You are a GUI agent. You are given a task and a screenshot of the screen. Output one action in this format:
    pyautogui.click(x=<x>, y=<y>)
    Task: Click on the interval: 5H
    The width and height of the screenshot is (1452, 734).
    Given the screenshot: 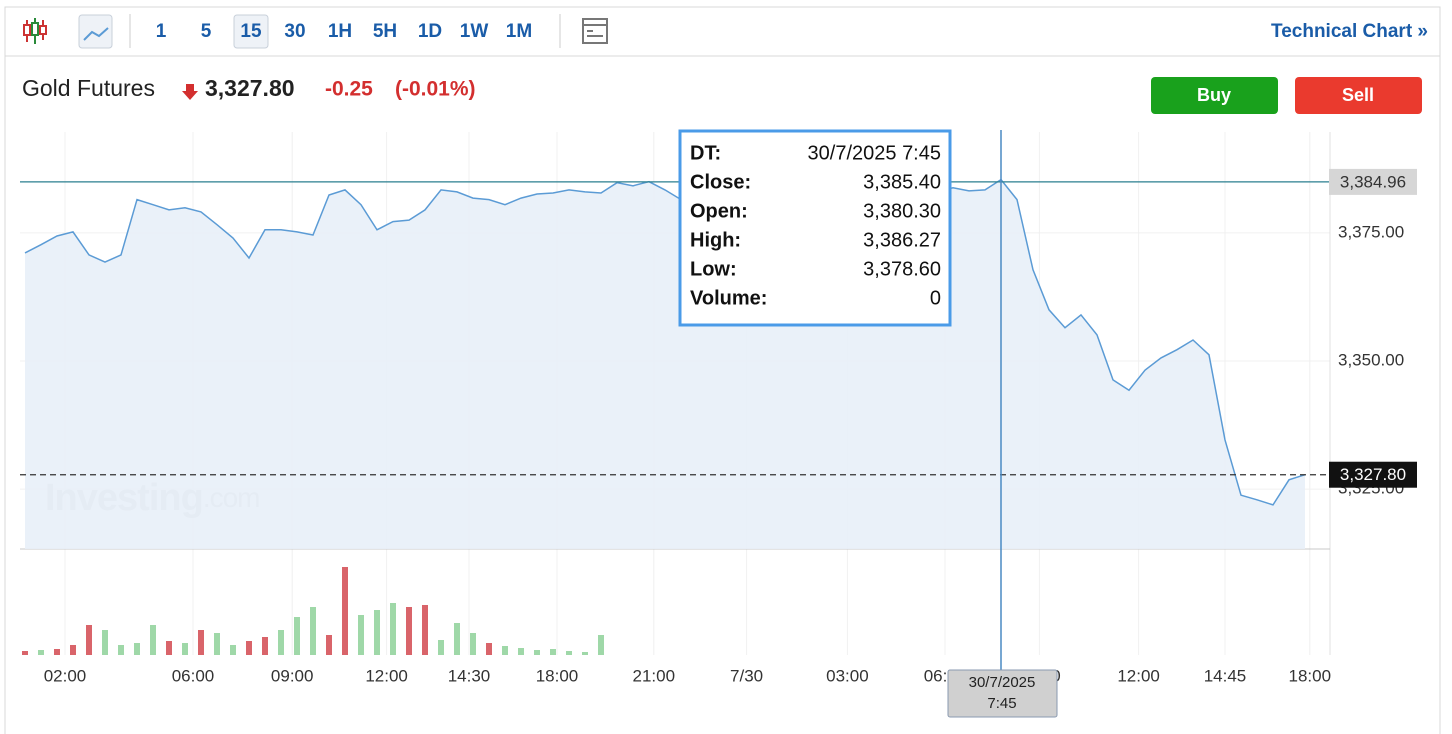 What is the action you would take?
    pyautogui.click(x=385, y=31)
    